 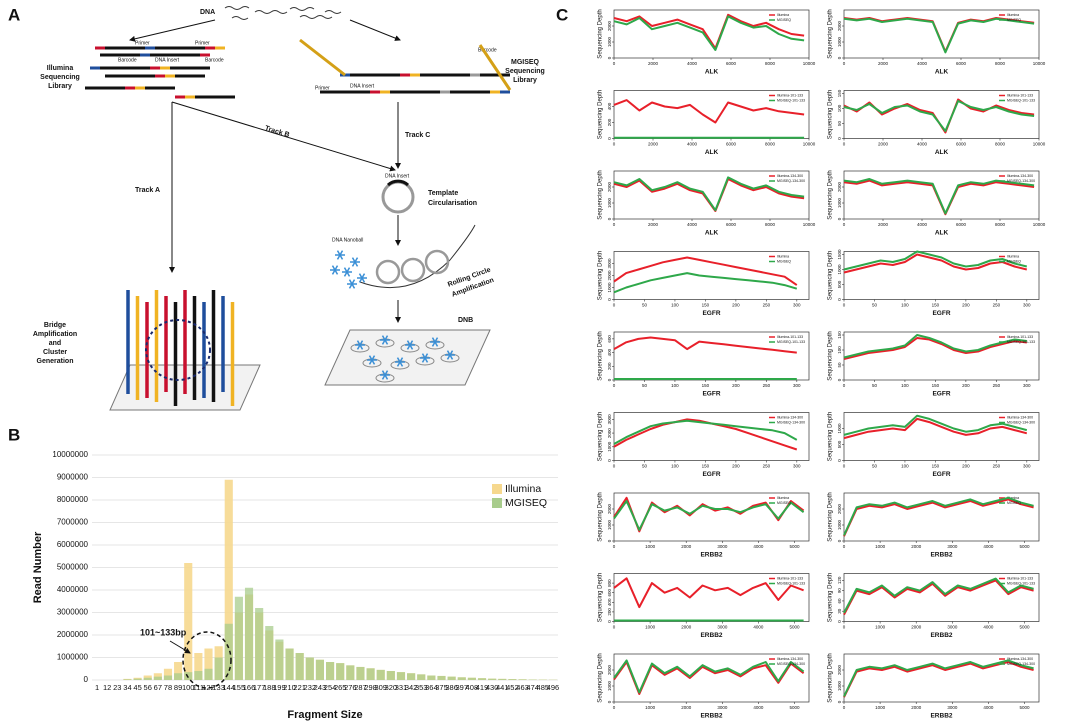 I want to click on x-tick-label: 4000, so click(x=692, y=144).